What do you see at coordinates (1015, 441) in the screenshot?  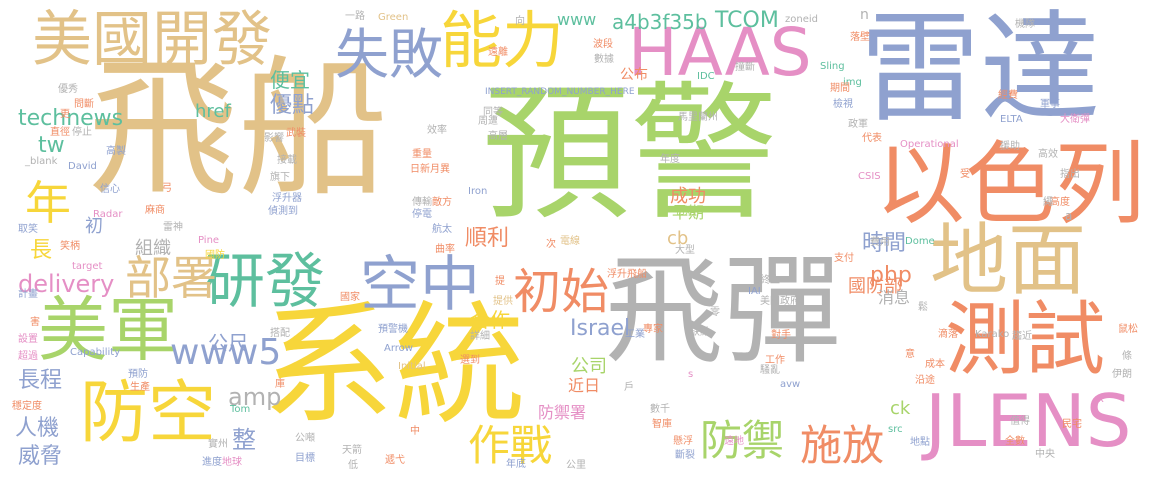 I see `cloud-word: 全數` at bounding box center [1015, 441].